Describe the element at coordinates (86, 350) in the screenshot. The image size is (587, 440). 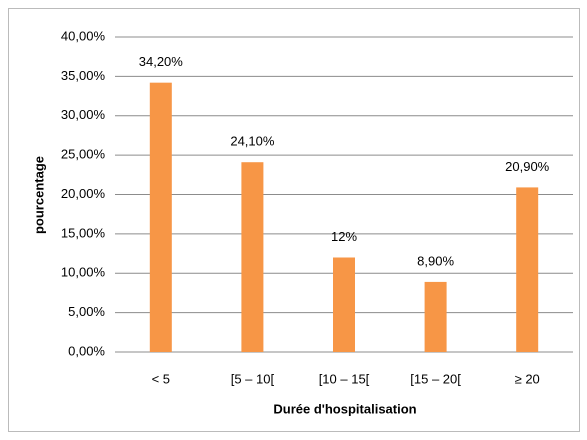
I see `y-tick-label: 0,00%` at that location.